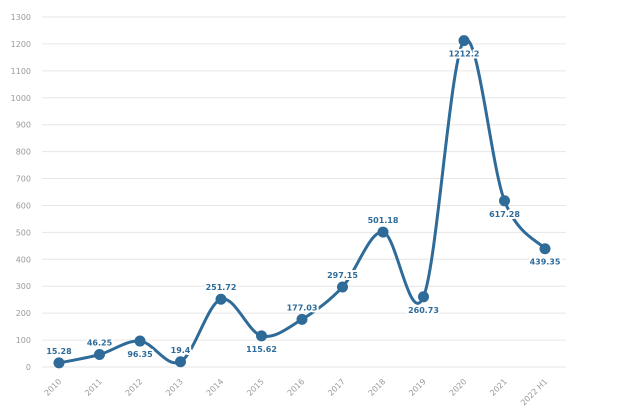  Describe the element at coordinates (23, 259) in the screenshot. I see `y-tick-label: 400` at that location.